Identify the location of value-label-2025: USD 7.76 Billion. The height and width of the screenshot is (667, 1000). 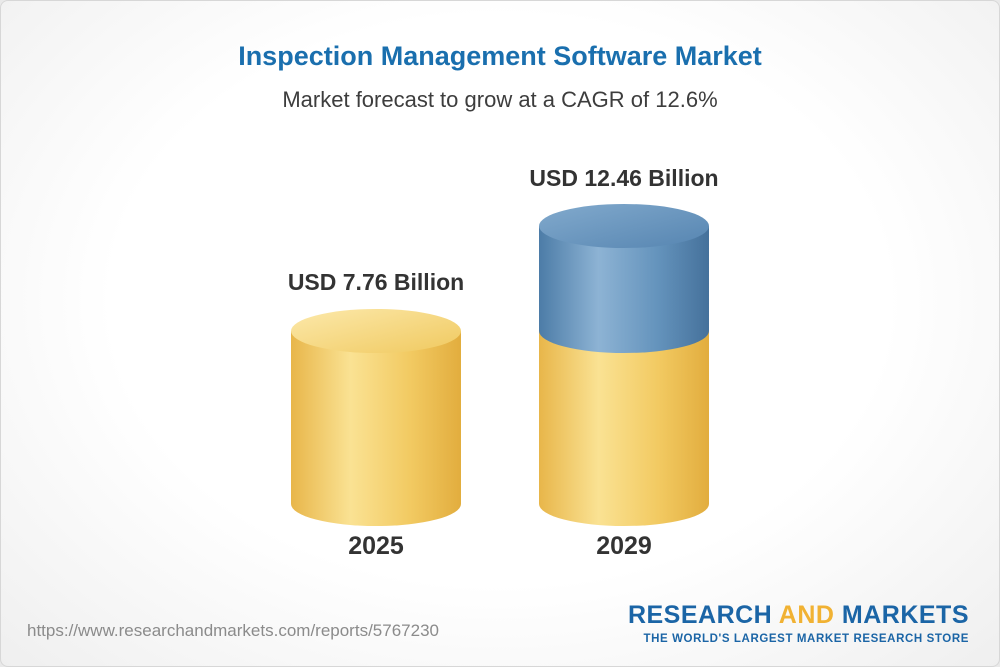
(376, 282).